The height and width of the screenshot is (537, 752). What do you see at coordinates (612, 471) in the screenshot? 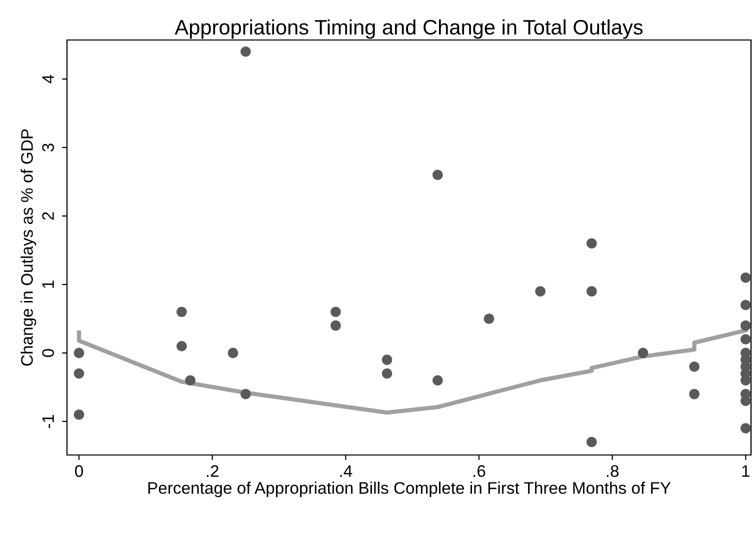
I see `x-tick-label: .8` at bounding box center [612, 471].